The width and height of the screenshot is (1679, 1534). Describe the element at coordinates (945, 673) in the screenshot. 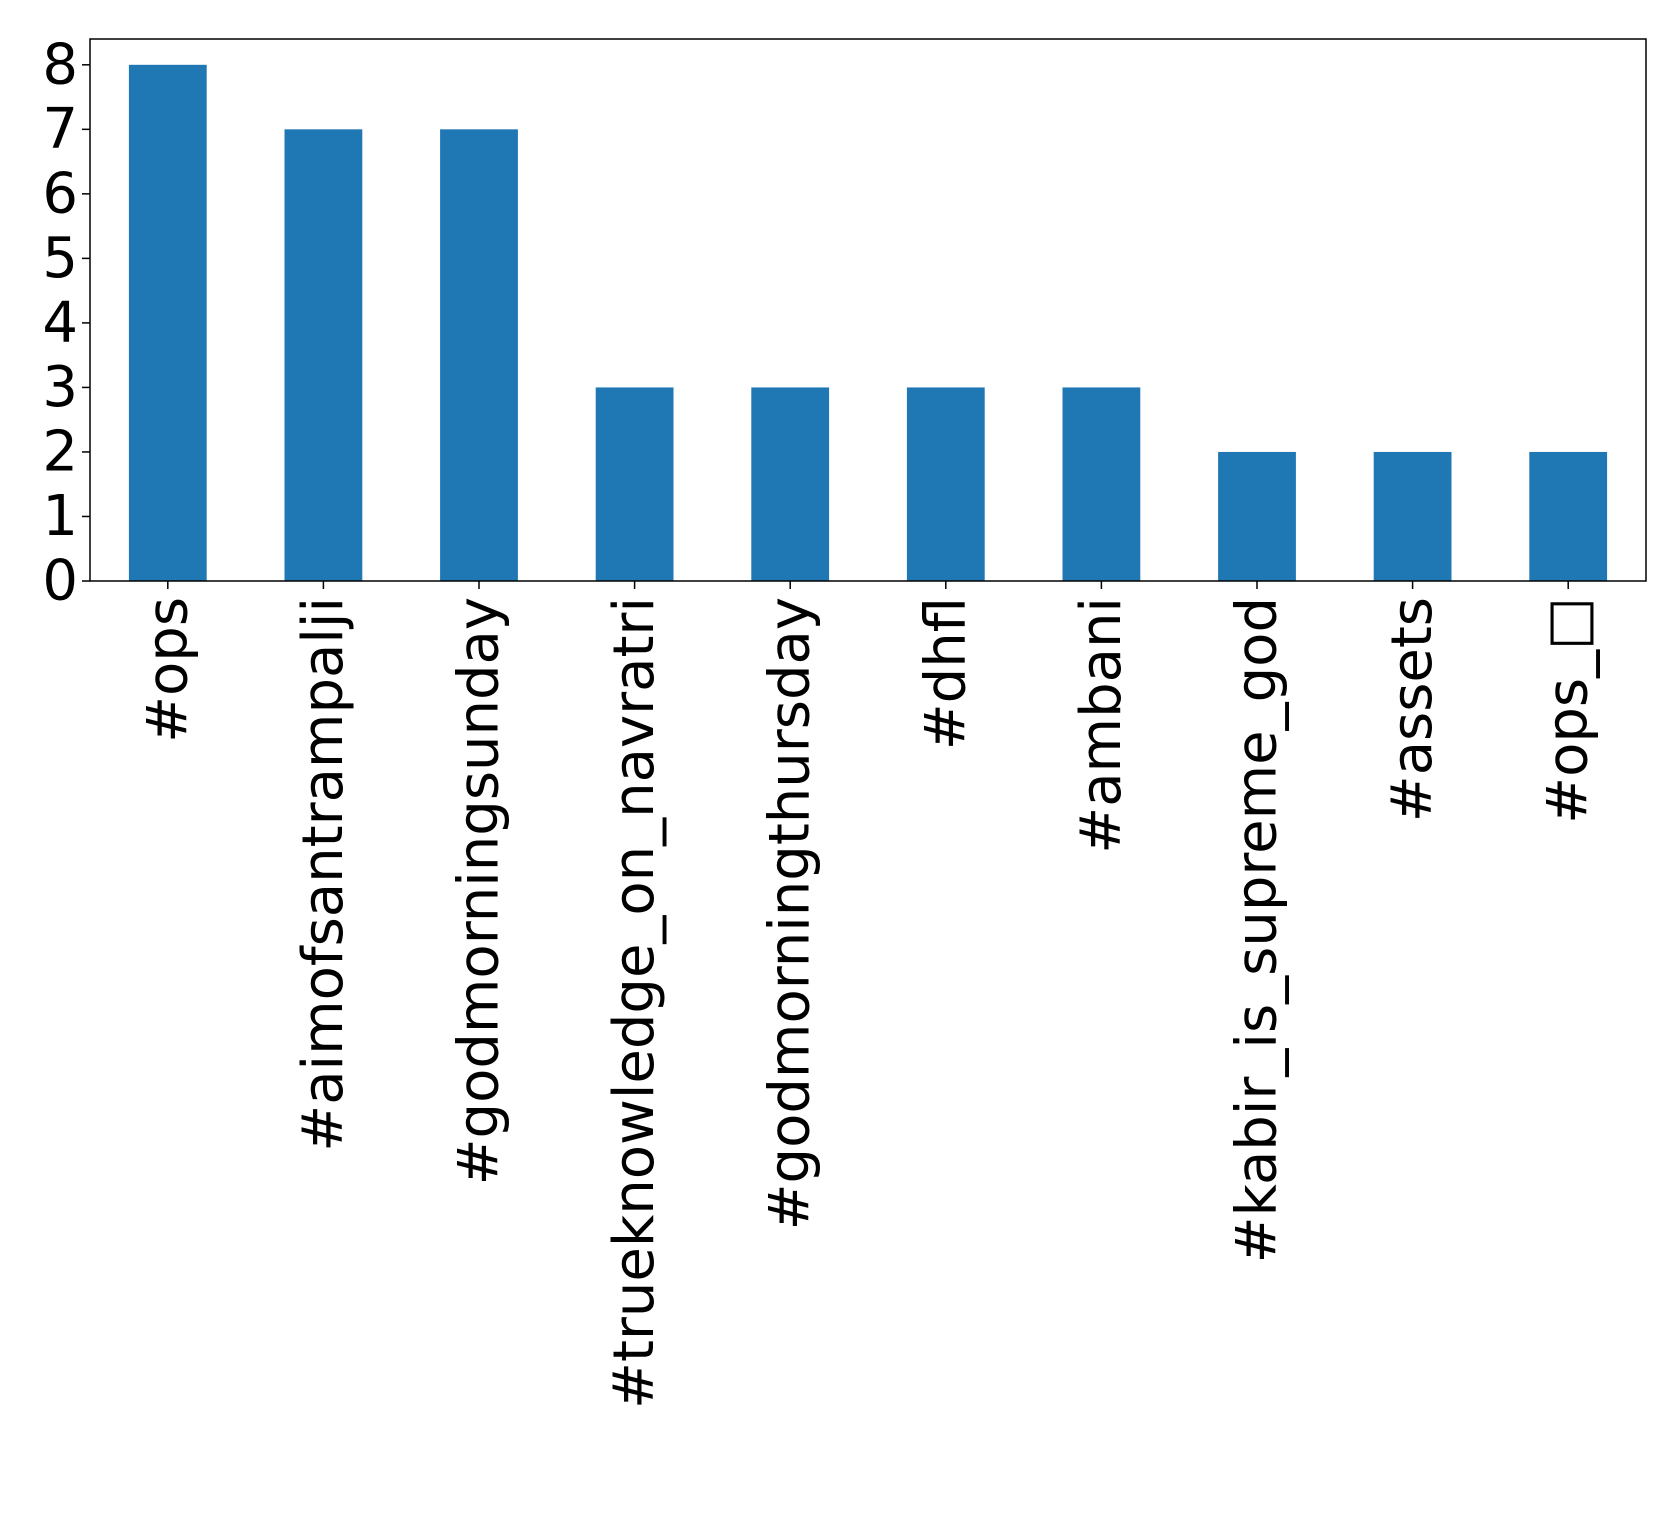

I see `x-tick-label-5: #dhfl` at that location.